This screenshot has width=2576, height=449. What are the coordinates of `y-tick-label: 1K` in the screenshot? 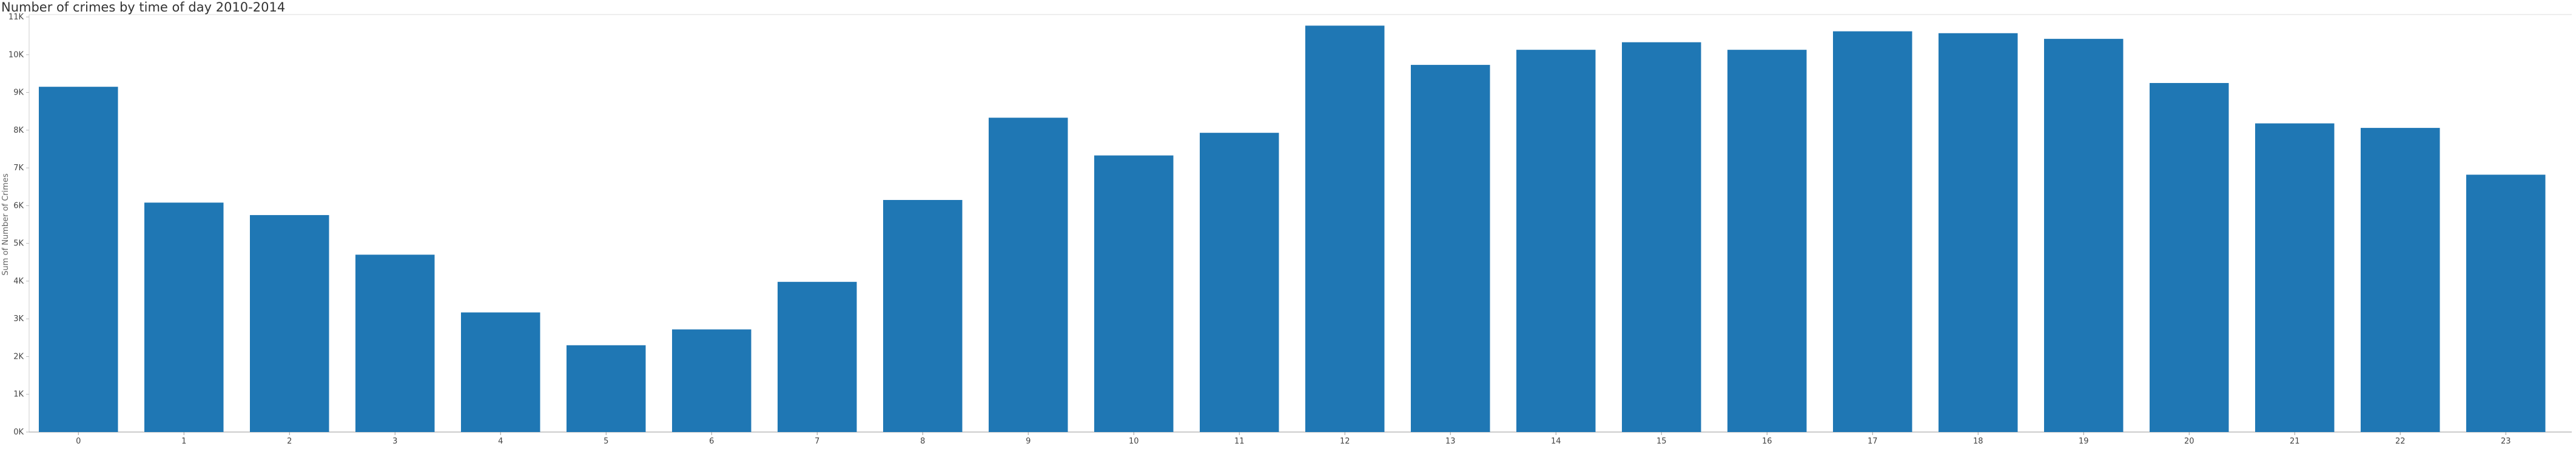 It's located at (18, 394).